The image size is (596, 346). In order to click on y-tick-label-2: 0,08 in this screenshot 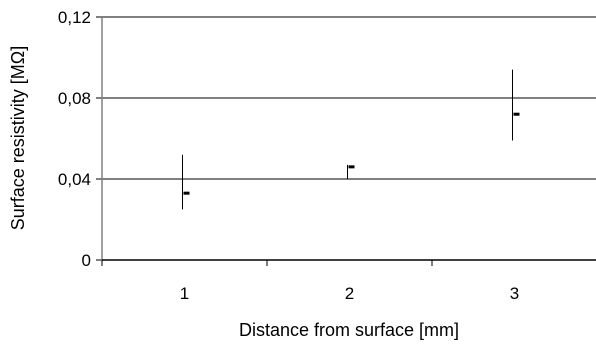, I will do `click(74, 98)`.